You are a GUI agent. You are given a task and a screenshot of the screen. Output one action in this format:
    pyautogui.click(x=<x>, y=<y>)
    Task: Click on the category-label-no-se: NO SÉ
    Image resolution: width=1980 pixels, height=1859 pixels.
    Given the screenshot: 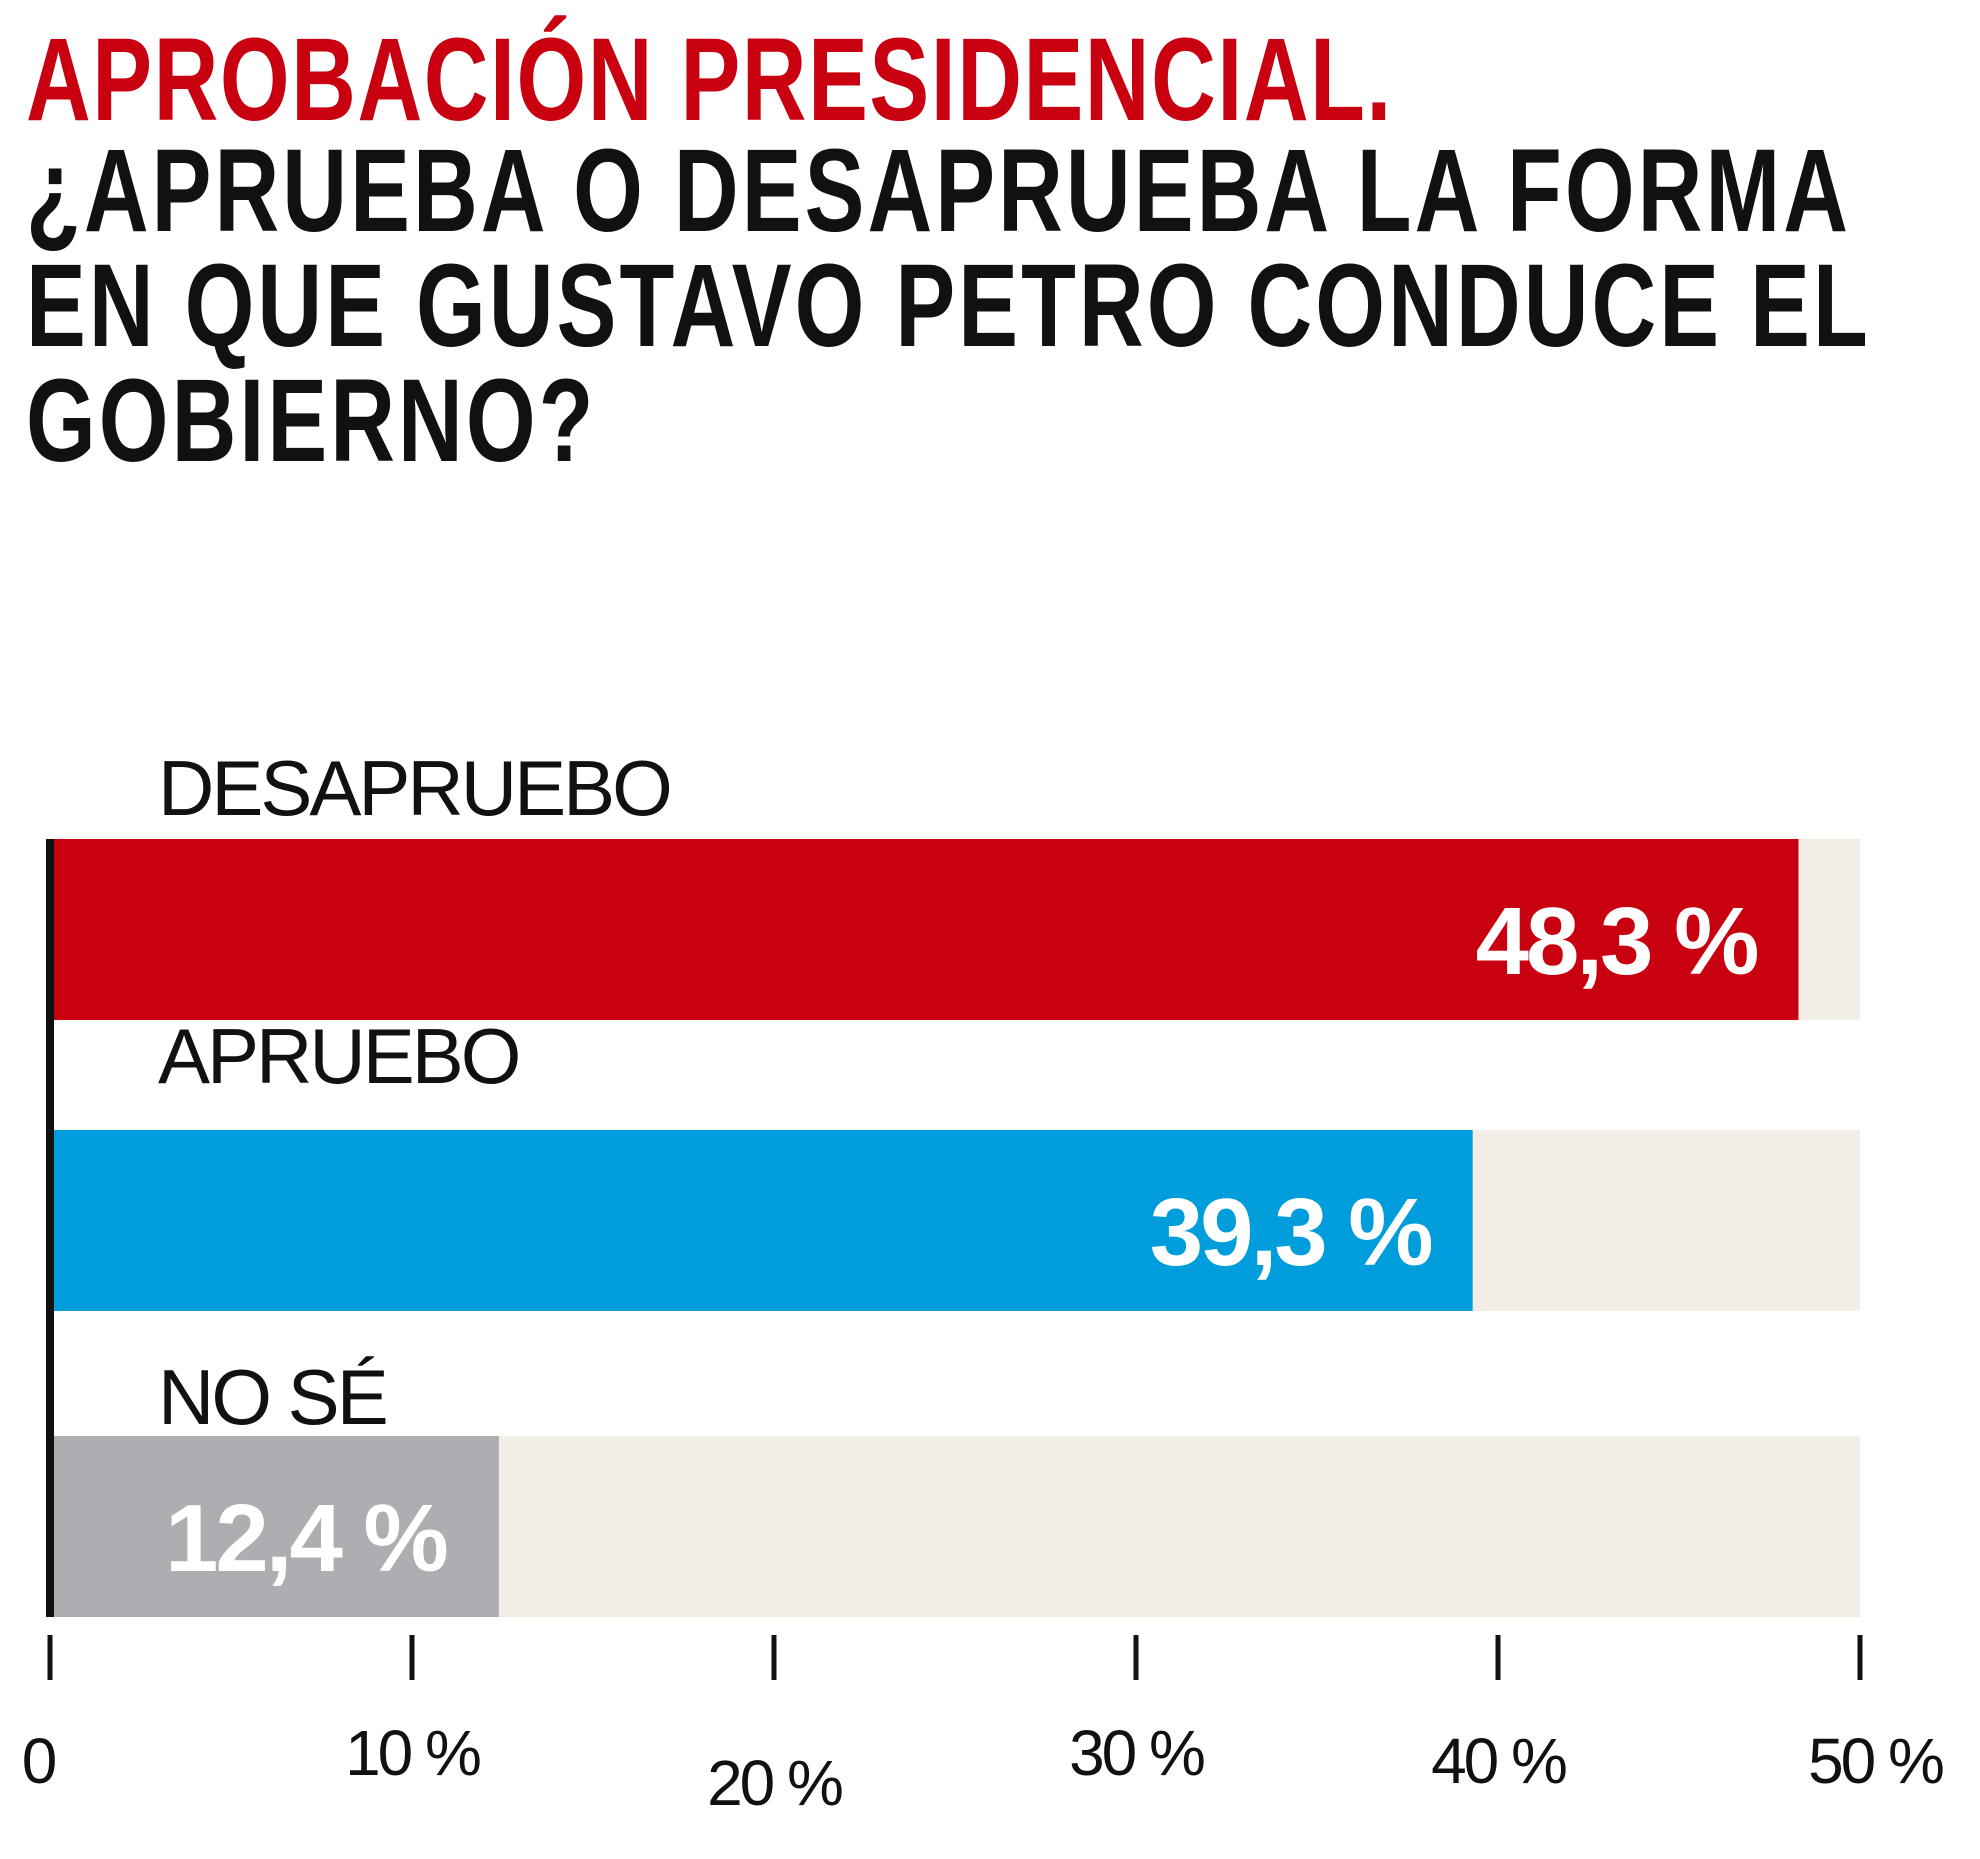 What is the action you would take?
    pyautogui.click(x=272, y=1397)
    